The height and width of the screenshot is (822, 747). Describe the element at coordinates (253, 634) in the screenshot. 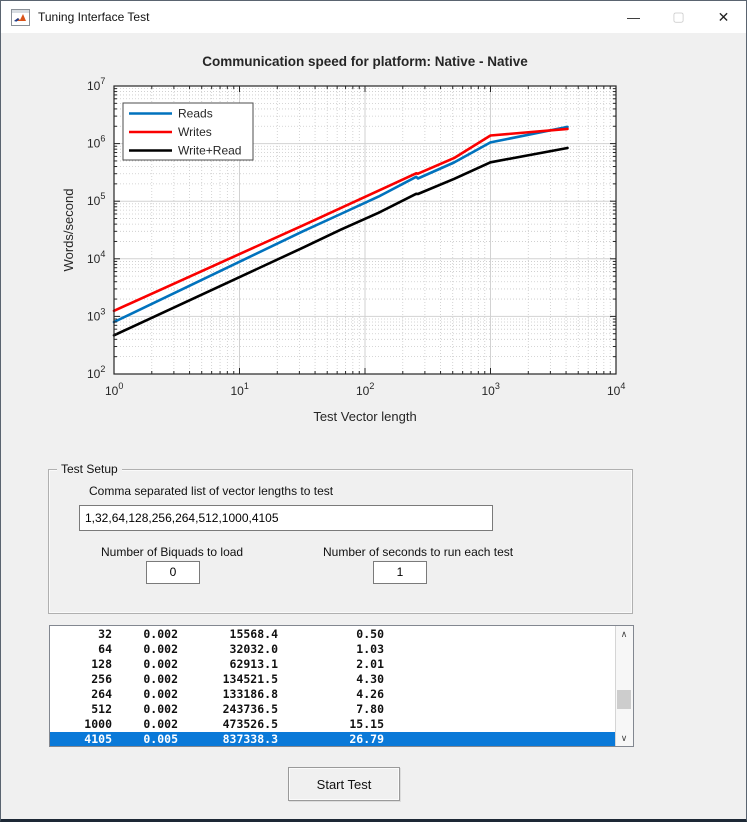

I see `result-cell: 15568.4` at that location.